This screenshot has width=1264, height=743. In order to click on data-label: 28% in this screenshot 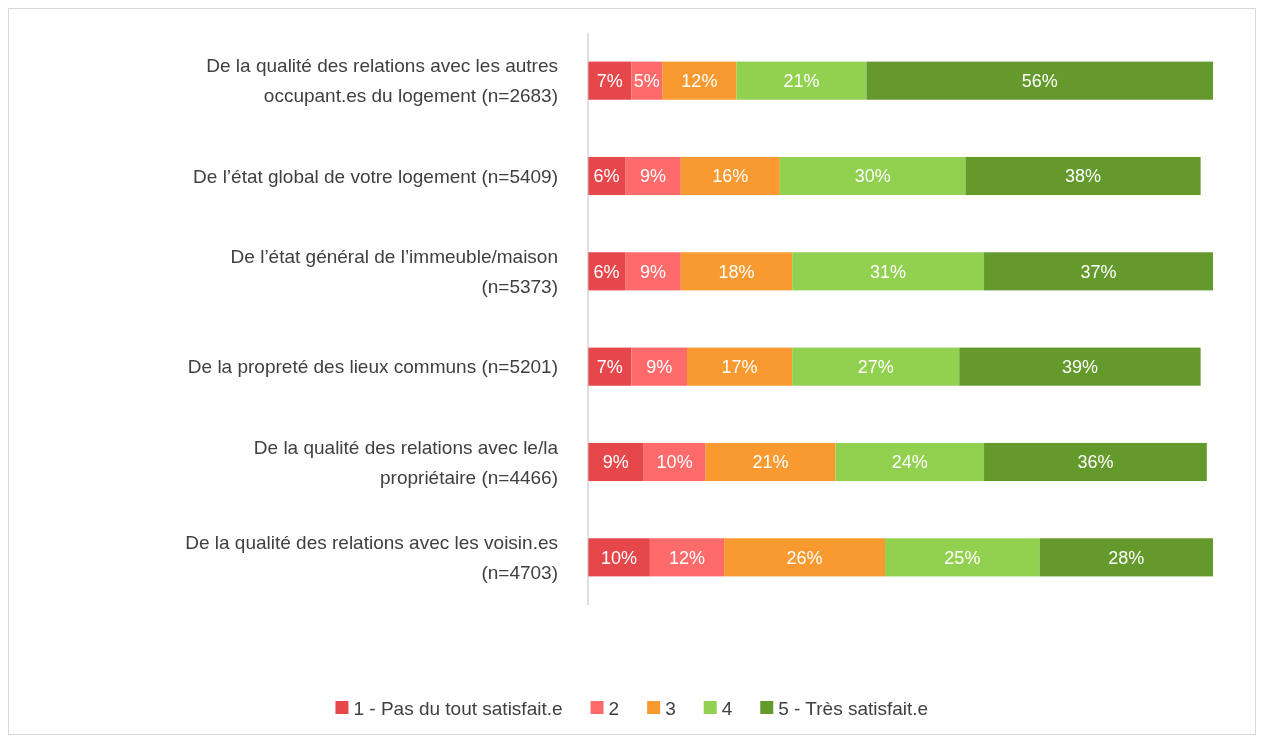, I will do `click(1126, 557)`.